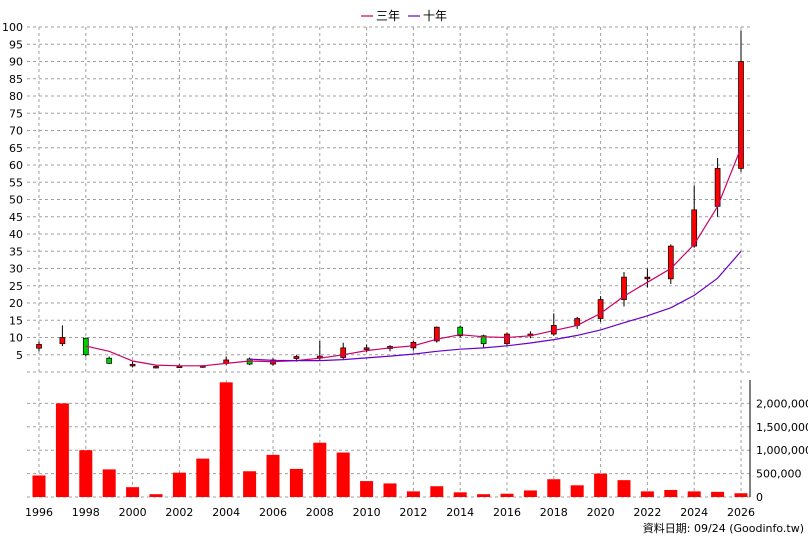 The image size is (808, 544). Describe the element at coordinates (554, 512) in the screenshot. I see `x-tick-label: 2018` at that location.